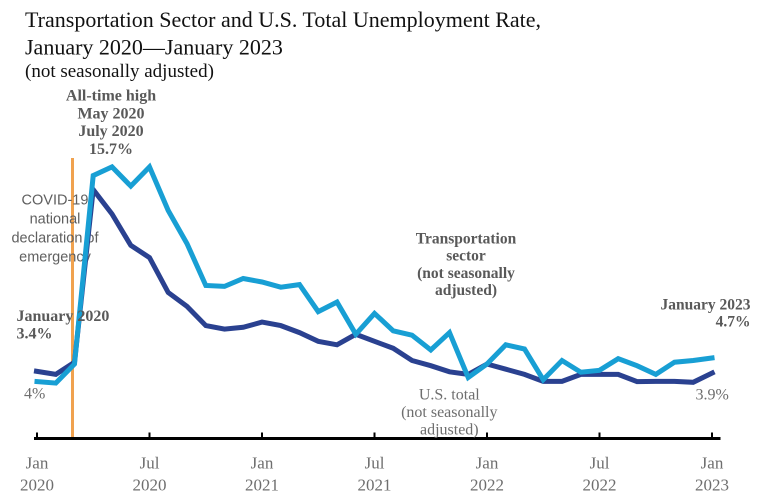 The height and width of the screenshot is (500, 757). What do you see at coordinates (55, 239) in the screenshot?
I see `svg-text: declaration of` at bounding box center [55, 239].